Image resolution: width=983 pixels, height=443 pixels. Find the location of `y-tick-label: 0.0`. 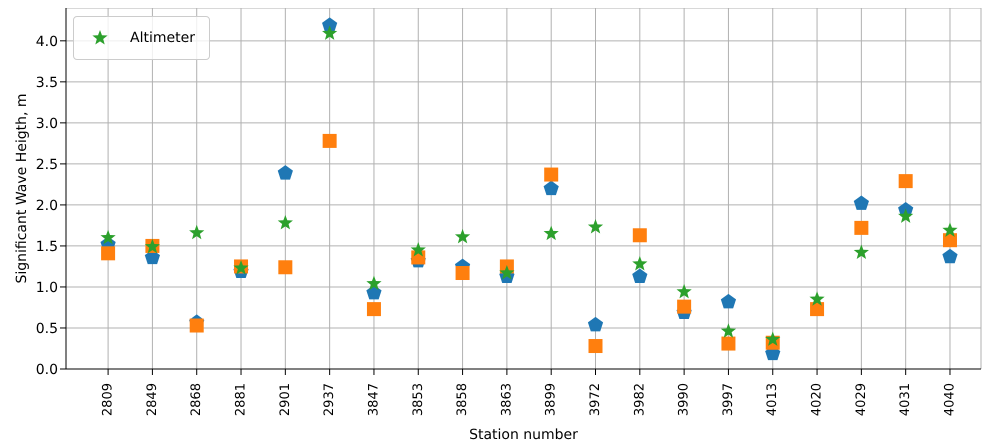

y-tick-label: 0.0 is located at coordinates (47, 370).